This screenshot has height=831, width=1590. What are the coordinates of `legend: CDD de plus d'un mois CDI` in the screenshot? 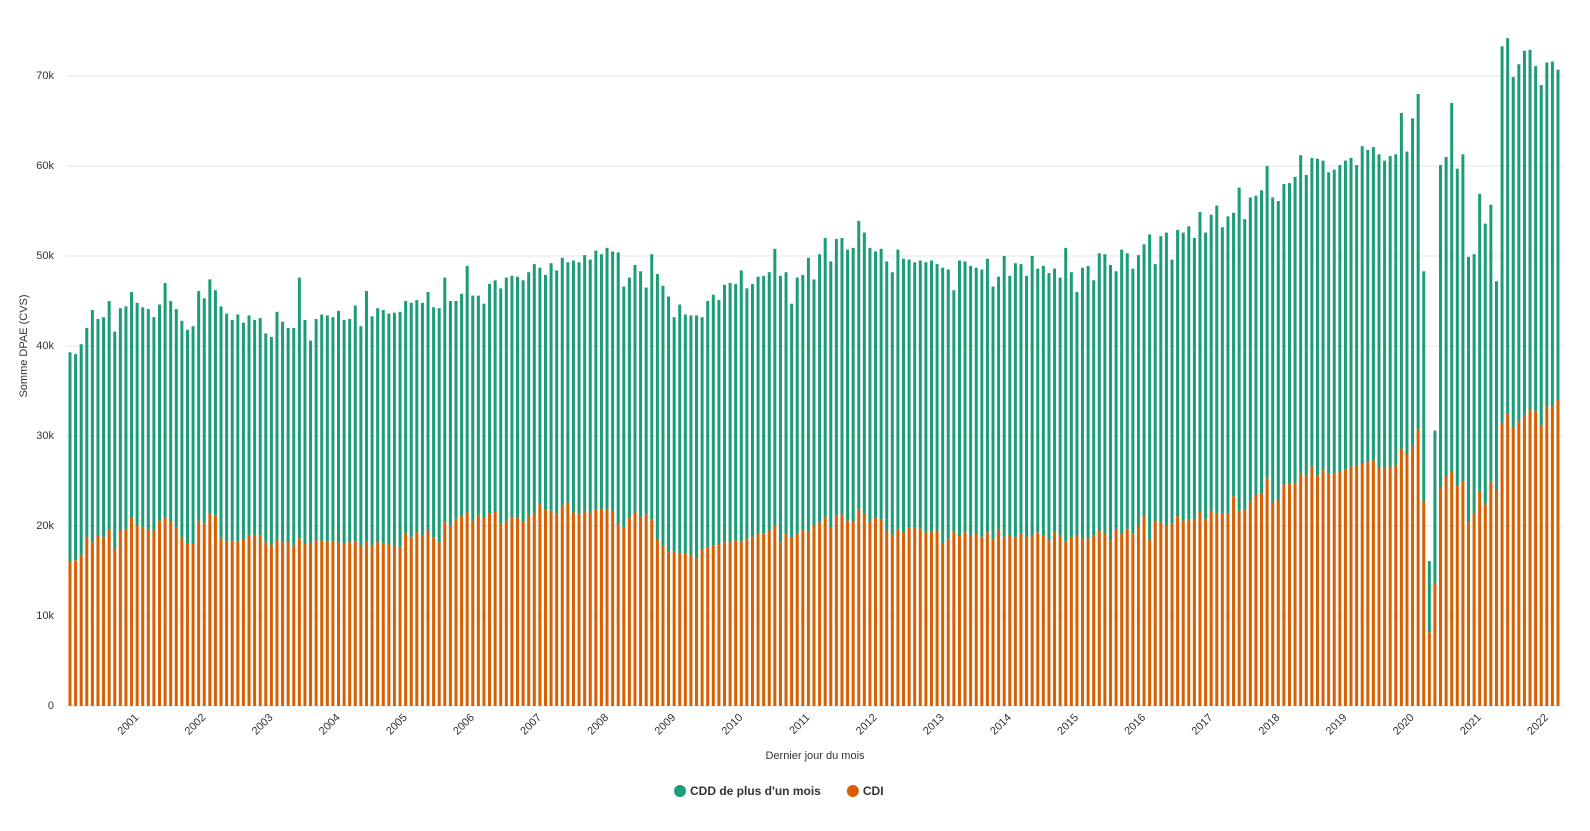 It's located at (779, 791).